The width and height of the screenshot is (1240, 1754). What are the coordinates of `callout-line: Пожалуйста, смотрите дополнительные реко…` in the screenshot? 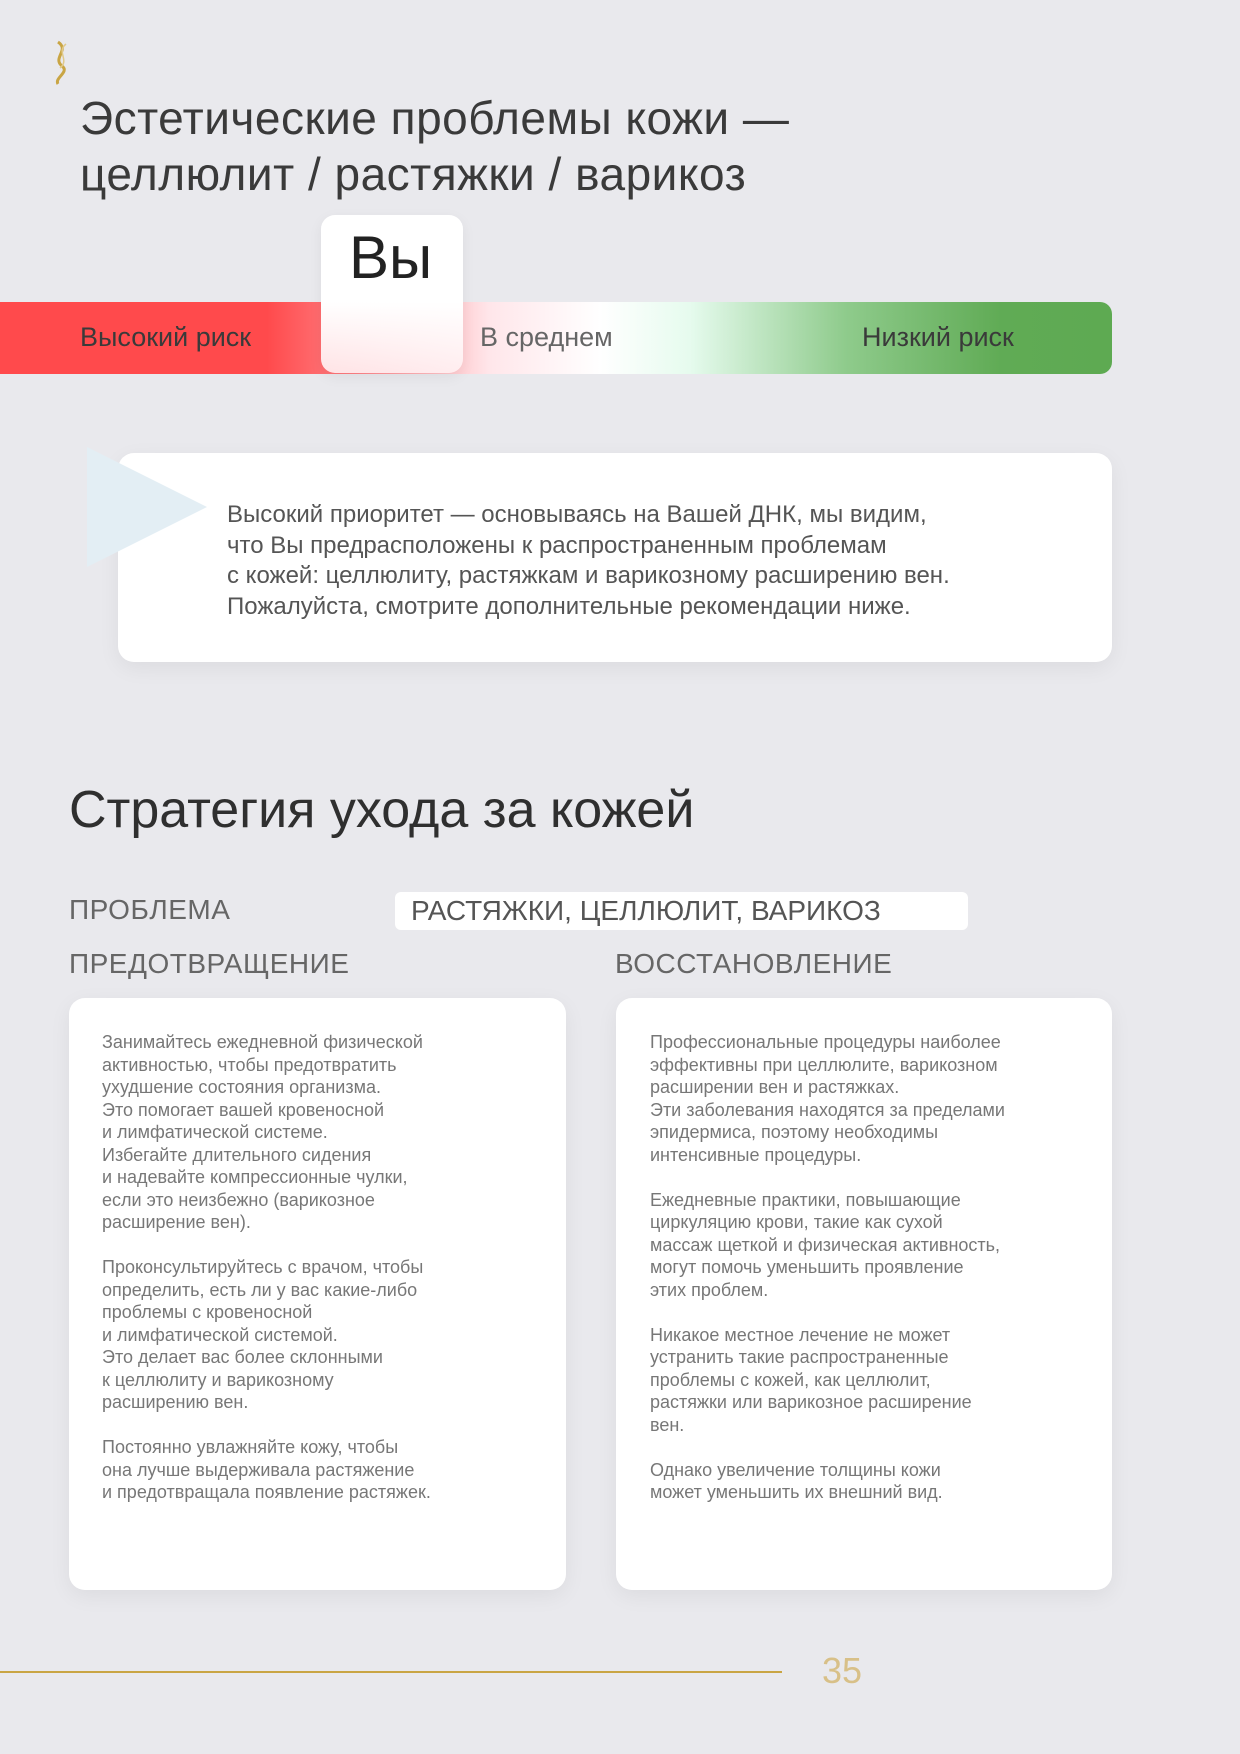 It's located at (569, 606).